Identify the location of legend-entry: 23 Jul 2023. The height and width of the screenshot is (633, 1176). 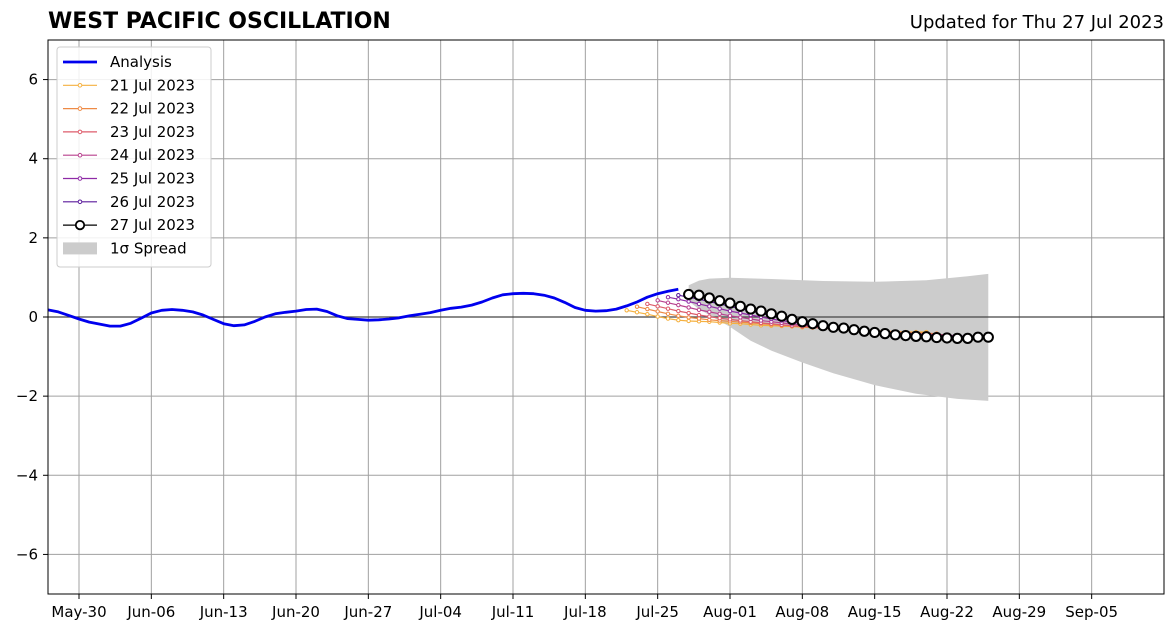
(129, 132).